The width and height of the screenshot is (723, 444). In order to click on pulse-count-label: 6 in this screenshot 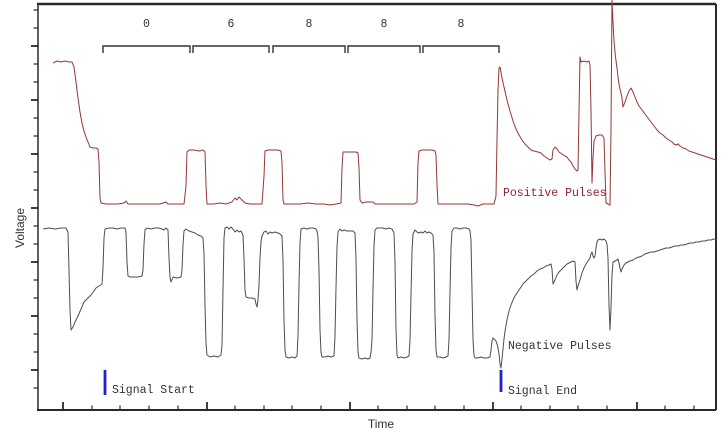, I will do `click(231, 24)`.